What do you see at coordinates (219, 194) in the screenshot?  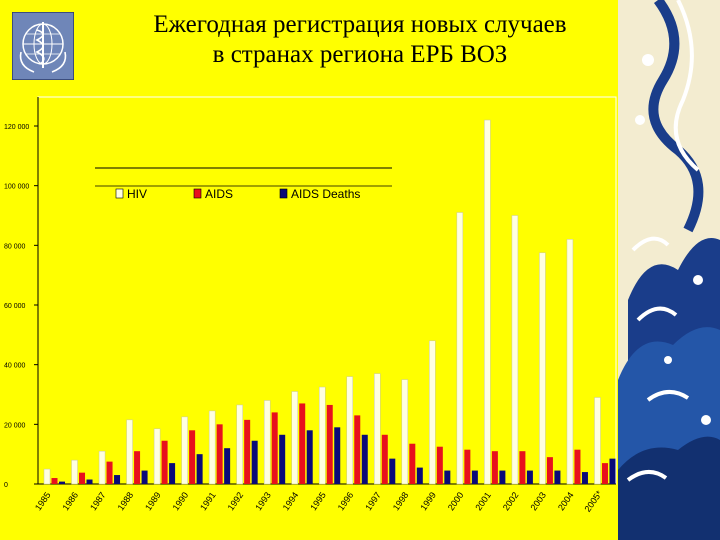 I see `legend-label: AIDS` at bounding box center [219, 194].